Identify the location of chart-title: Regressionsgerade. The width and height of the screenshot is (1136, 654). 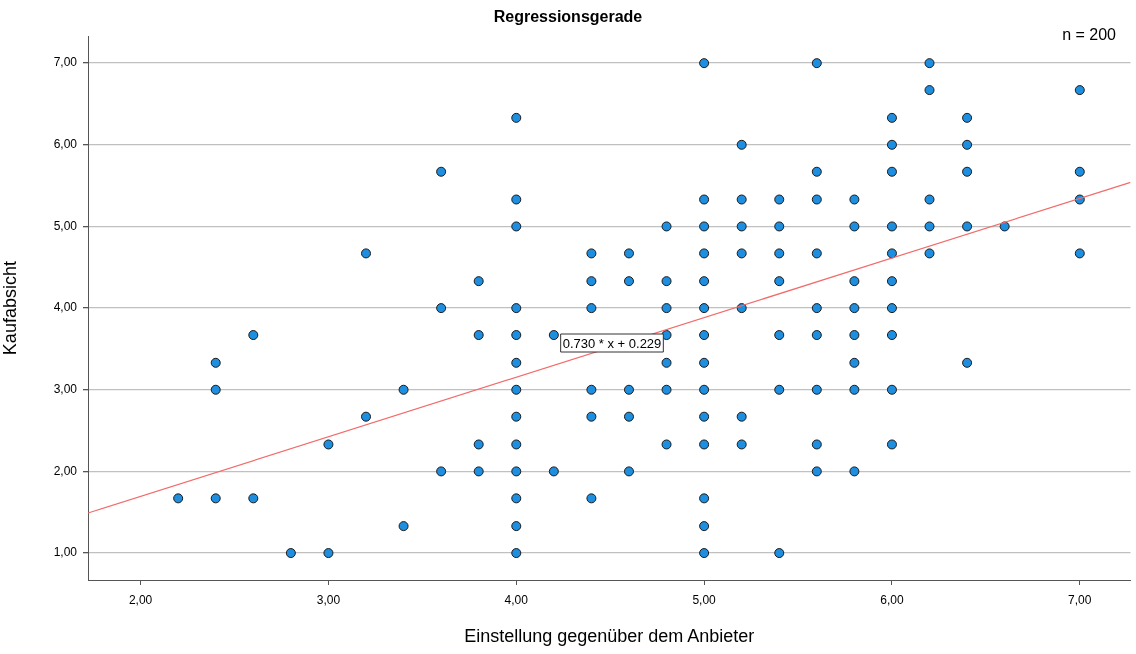
(568, 17).